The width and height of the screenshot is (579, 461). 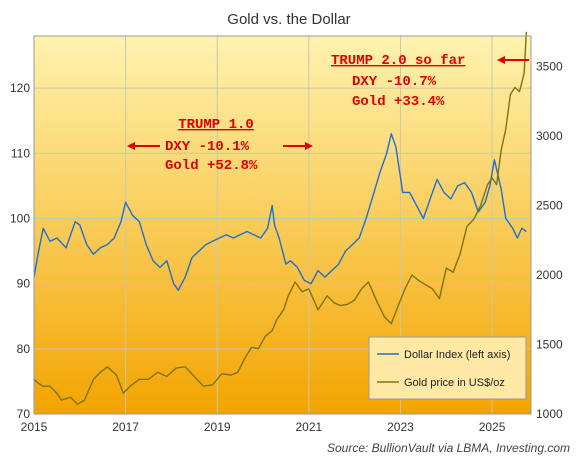 What do you see at coordinates (398, 61) in the screenshot?
I see `annotation-trump2-title: TRUMP 2.0 so far` at bounding box center [398, 61].